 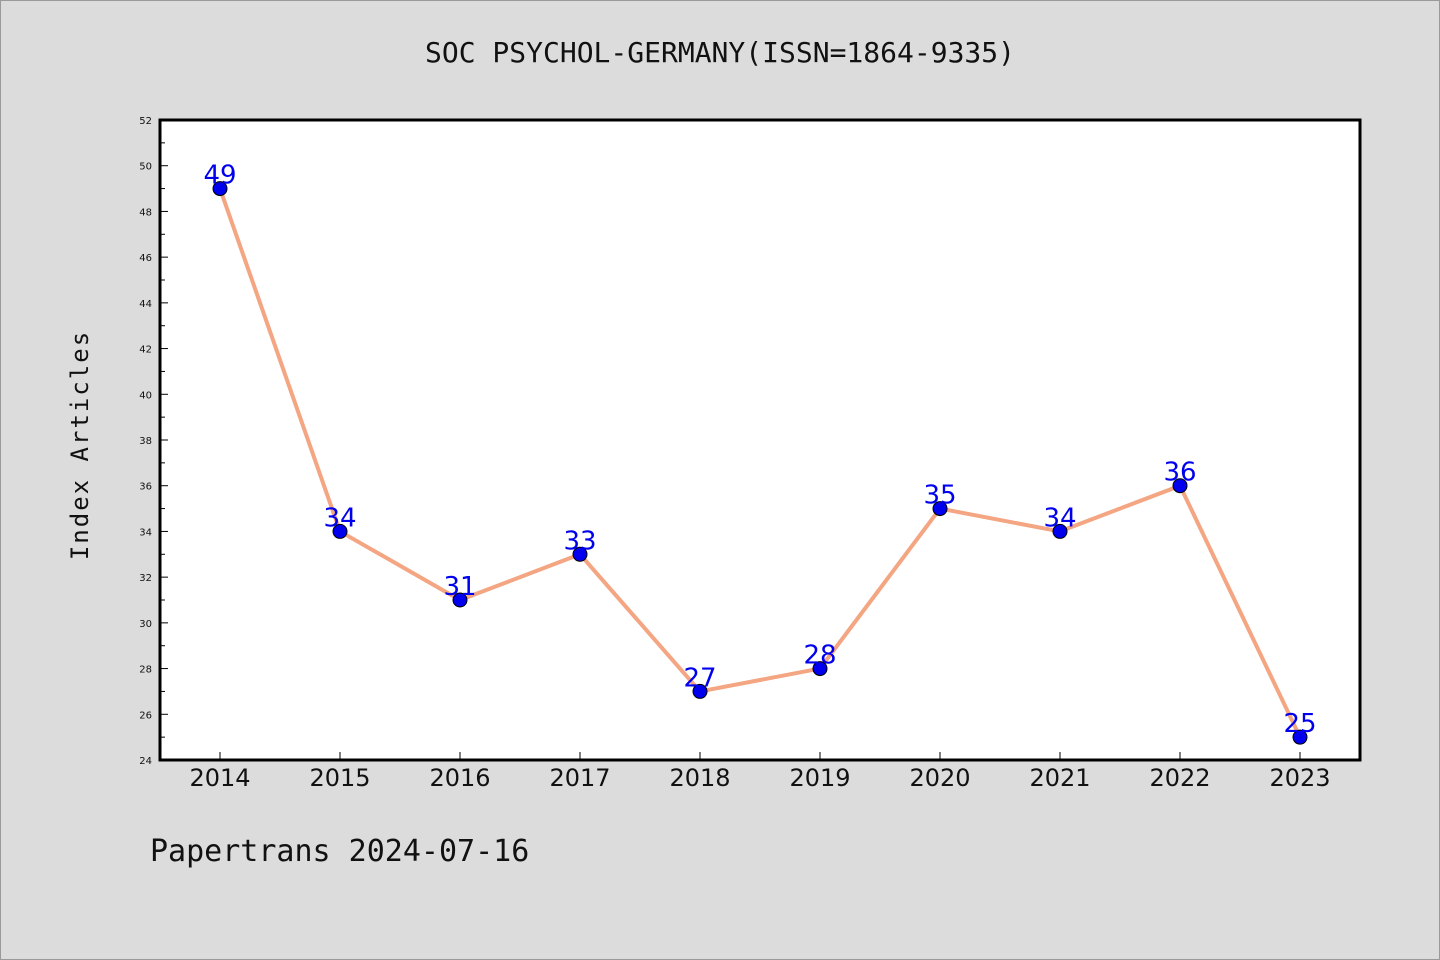 I want to click on x-tick-label: 2022, so click(x=1179, y=778).